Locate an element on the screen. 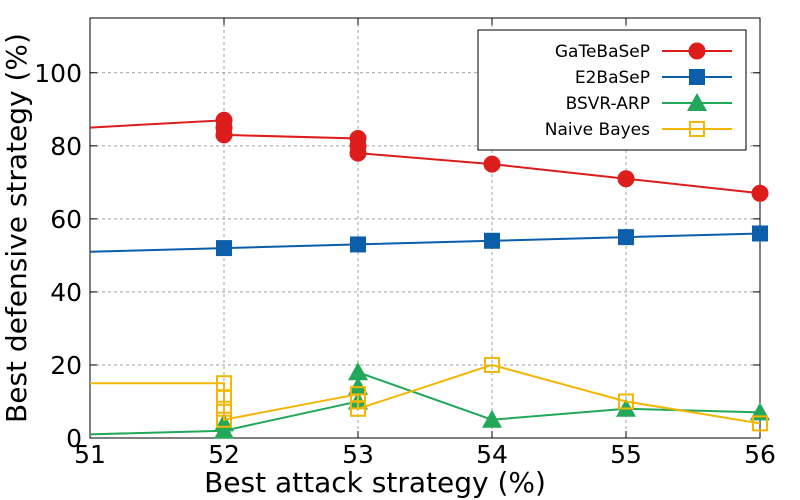  x-tick-label: 55 is located at coordinates (626, 454).